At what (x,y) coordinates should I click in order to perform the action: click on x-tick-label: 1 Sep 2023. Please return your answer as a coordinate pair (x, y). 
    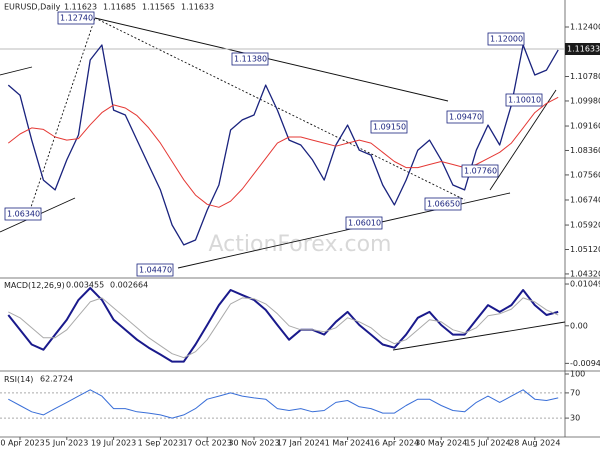
    Looking at the image, I should click on (161, 443).